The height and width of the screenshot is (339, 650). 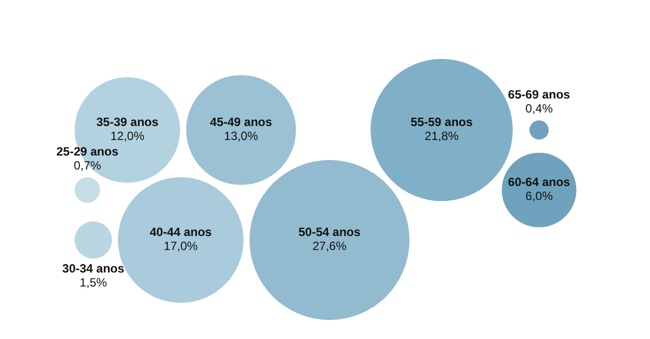 What do you see at coordinates (241, 136) in the screenshot?
I see `data-label: 13,0%` at bounding box center [241, 136].